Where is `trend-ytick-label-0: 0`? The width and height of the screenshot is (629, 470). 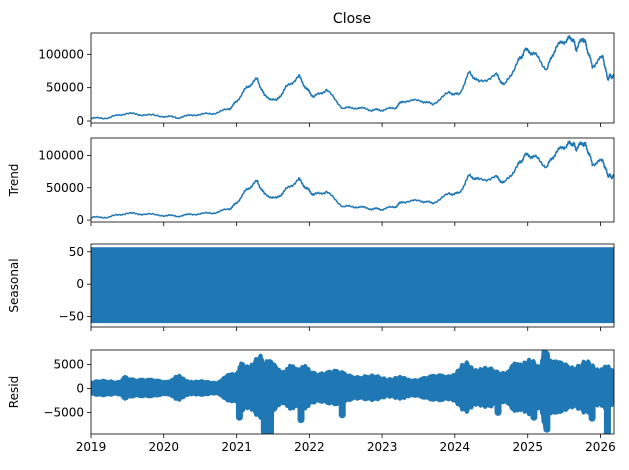
trend-ytick-label-0: 0 is located at coordinates (80, 220).